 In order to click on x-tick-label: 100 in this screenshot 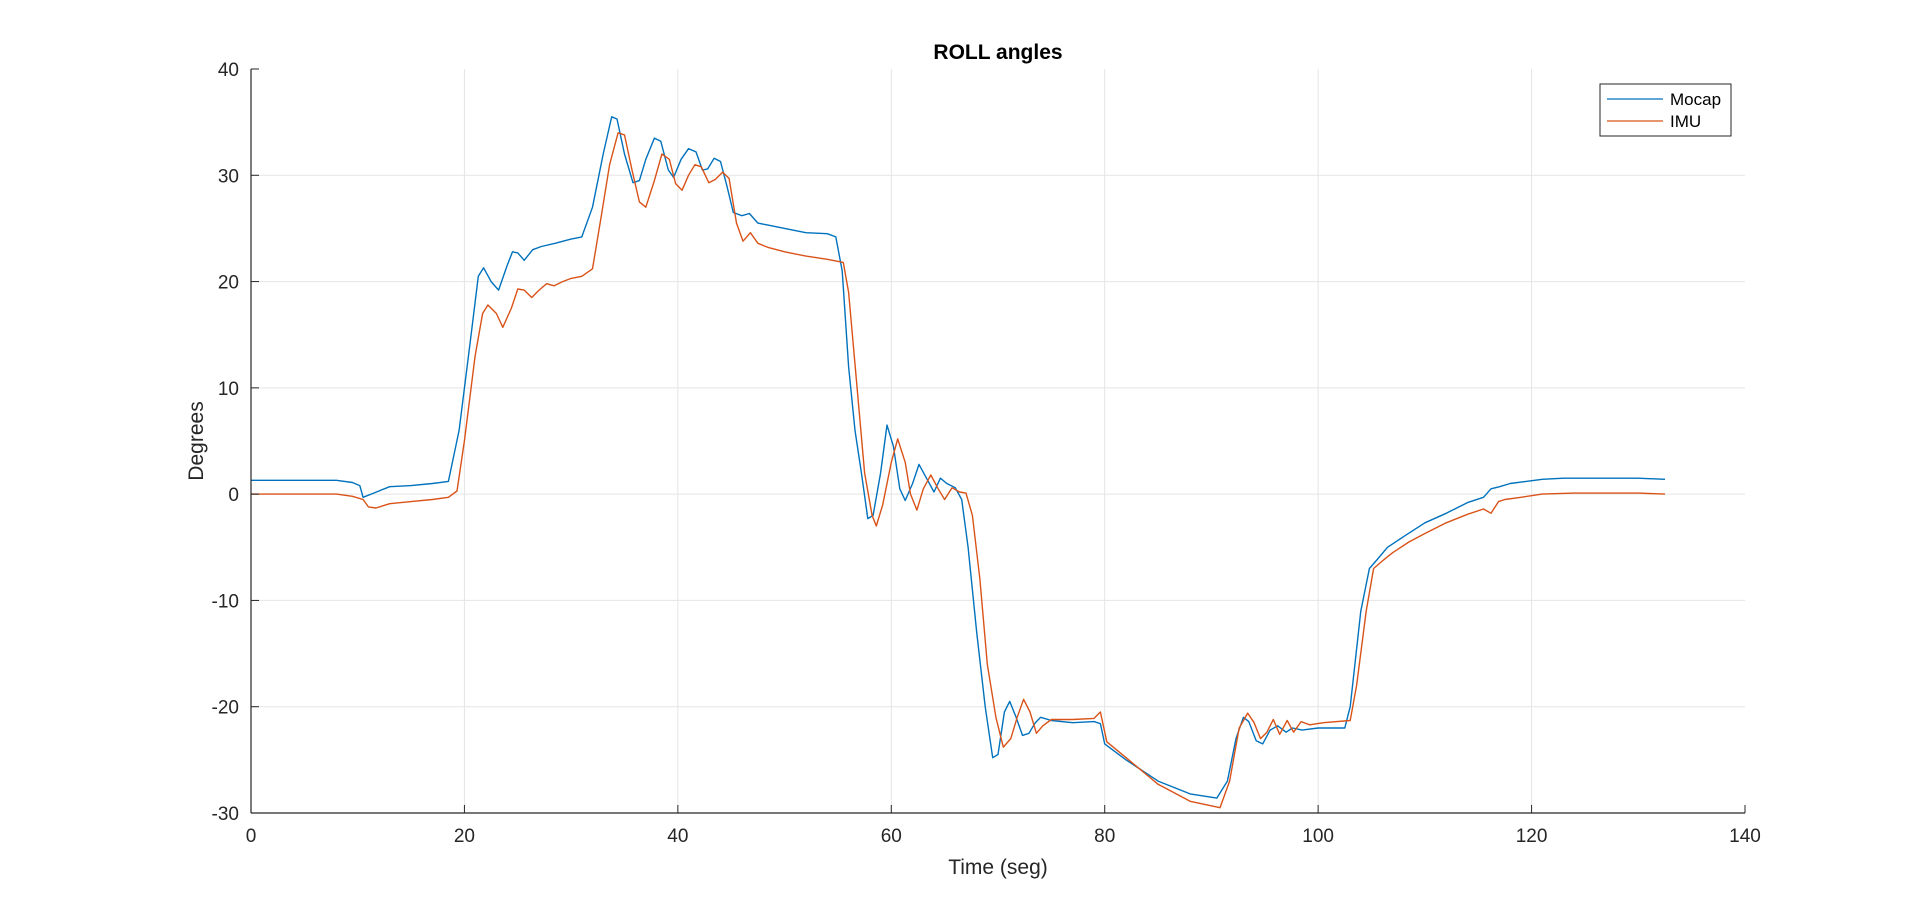, I will do `click(1318, 836)`.